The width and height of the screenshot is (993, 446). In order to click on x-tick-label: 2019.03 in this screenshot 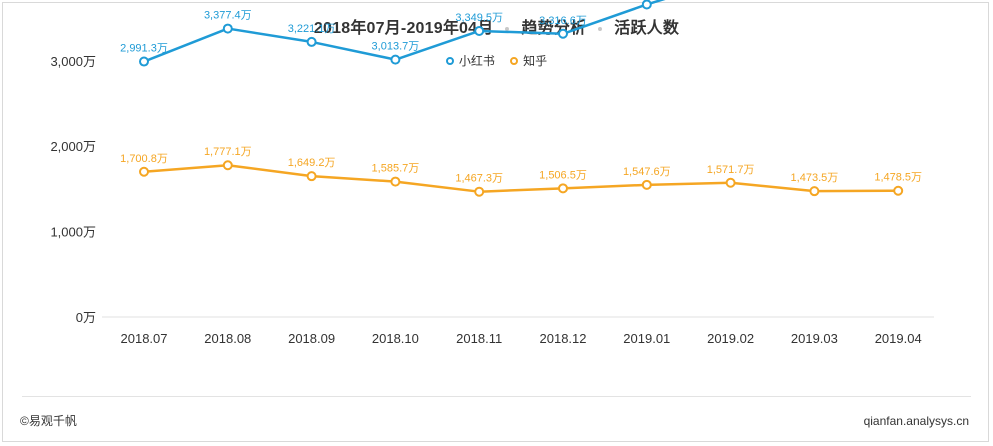, I will do `click(814, 338)`.